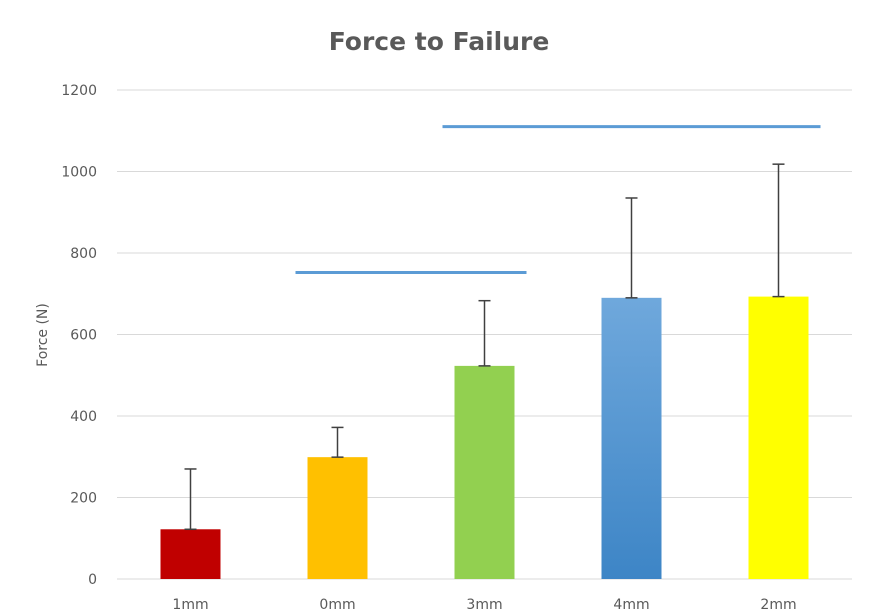  What do you see at coordinates (83, 499) in the screenshot?
I see `y-tick-200: 200` at bounding box center [83, 499].